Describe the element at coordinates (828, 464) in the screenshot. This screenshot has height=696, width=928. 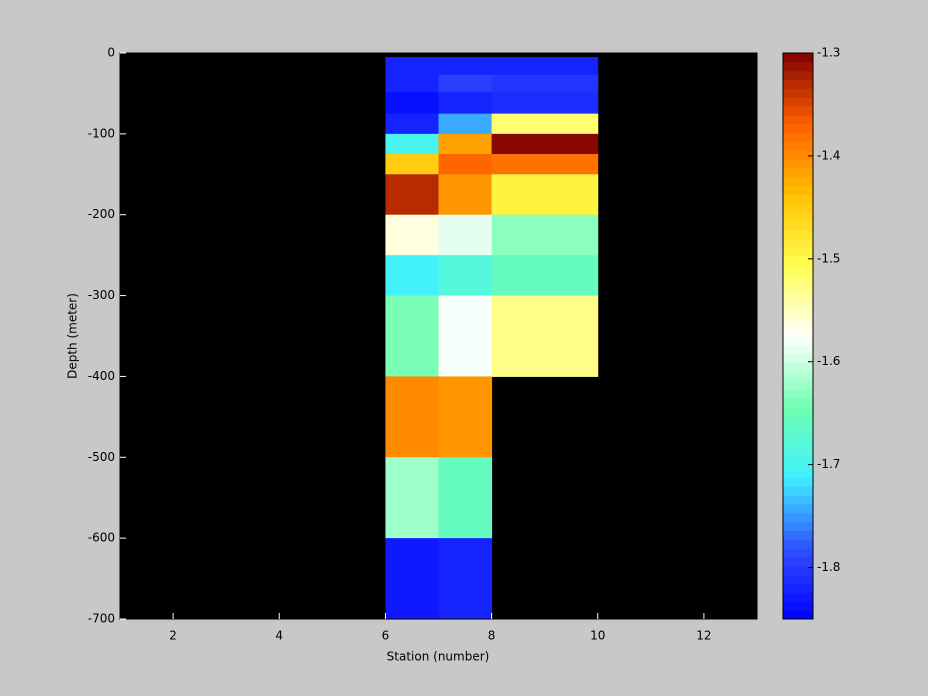
I see `colorbar-tick-label: -1.7` at that location.